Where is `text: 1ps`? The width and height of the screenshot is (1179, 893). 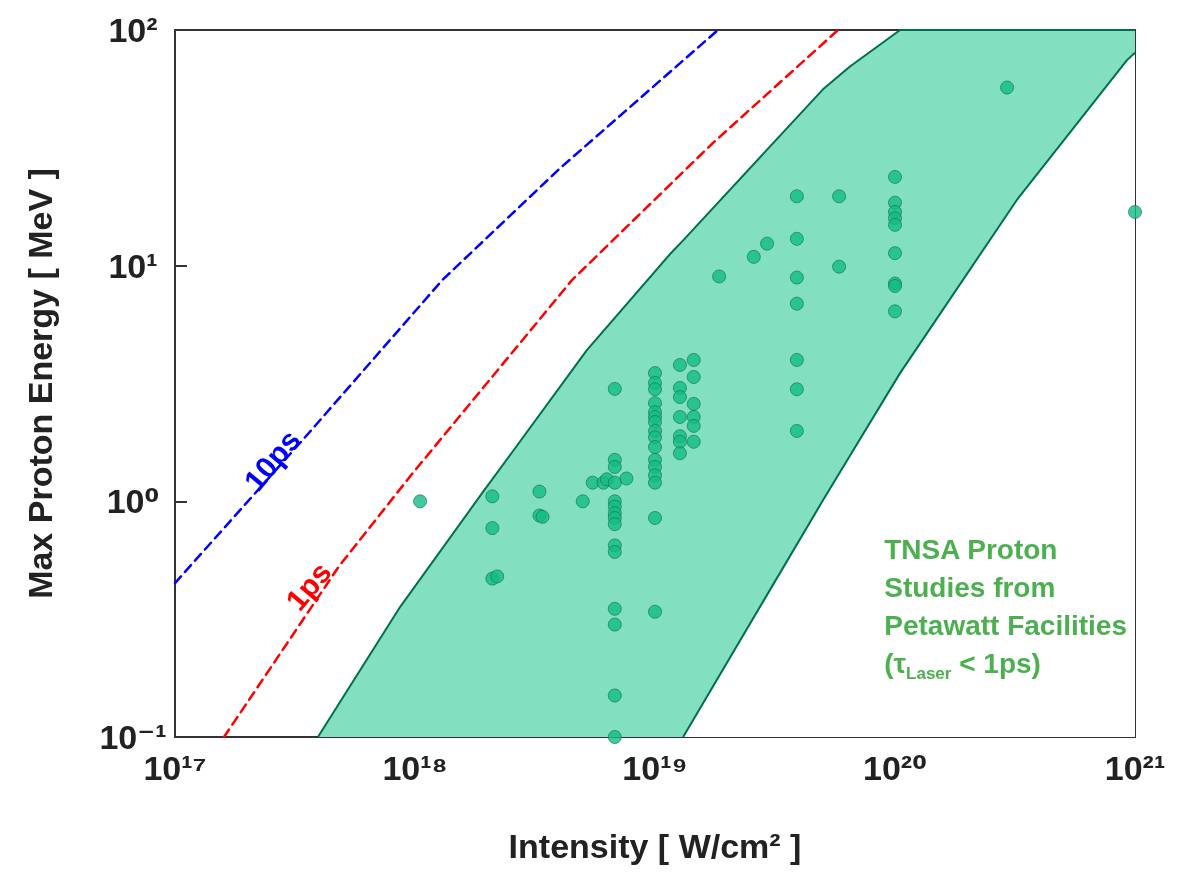
text: 1ps is located at coordinates (308, 586).